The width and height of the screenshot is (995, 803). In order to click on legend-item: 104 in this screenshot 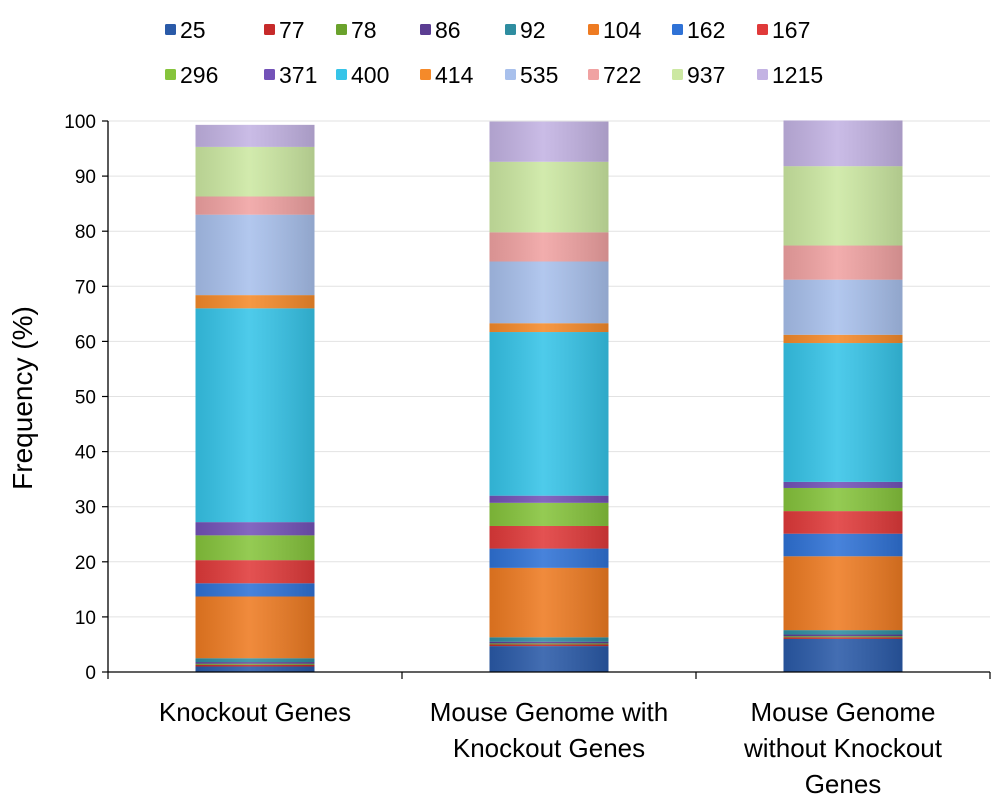, I will do `click(615, 30)`.